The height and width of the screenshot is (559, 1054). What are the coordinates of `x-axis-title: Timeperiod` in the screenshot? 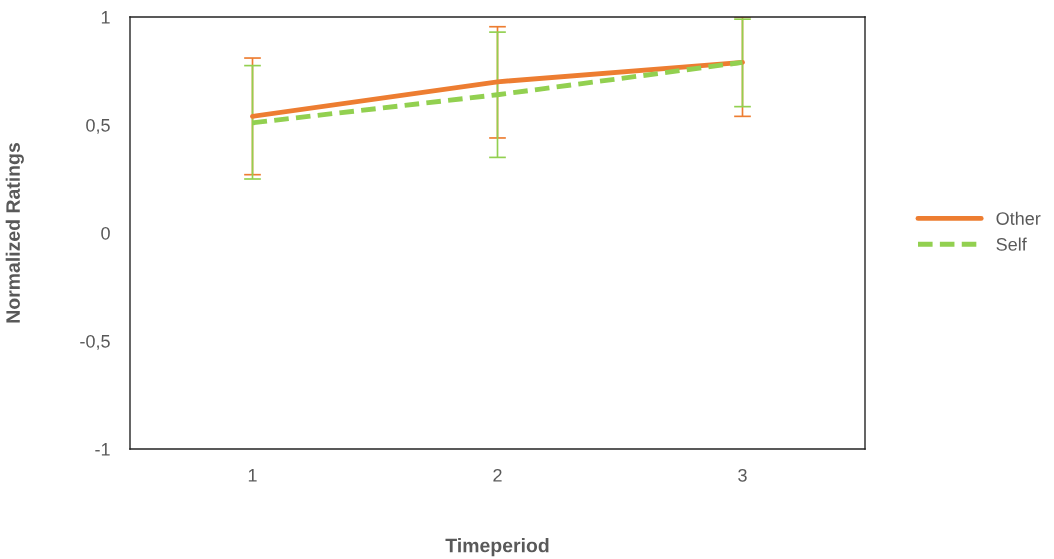 It's located at (497, 547).